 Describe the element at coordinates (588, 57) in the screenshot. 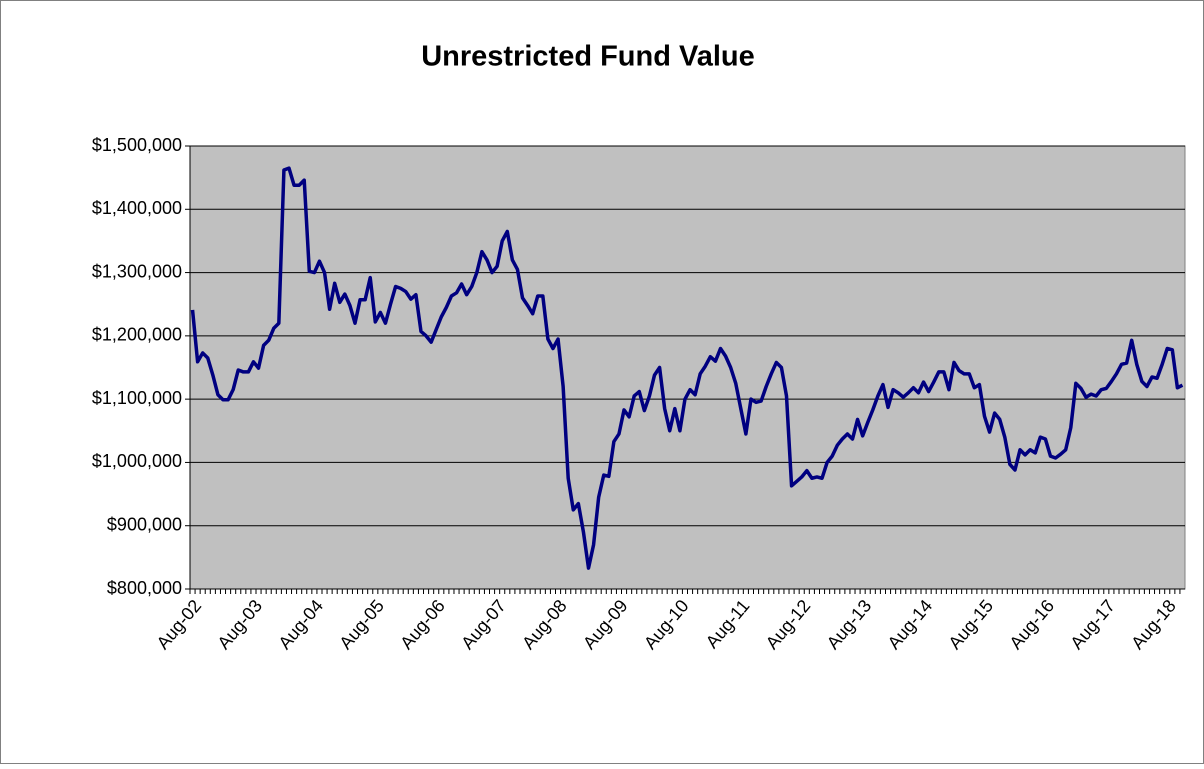

I see `chart-title: Unrestricted Fund Value` at that location.